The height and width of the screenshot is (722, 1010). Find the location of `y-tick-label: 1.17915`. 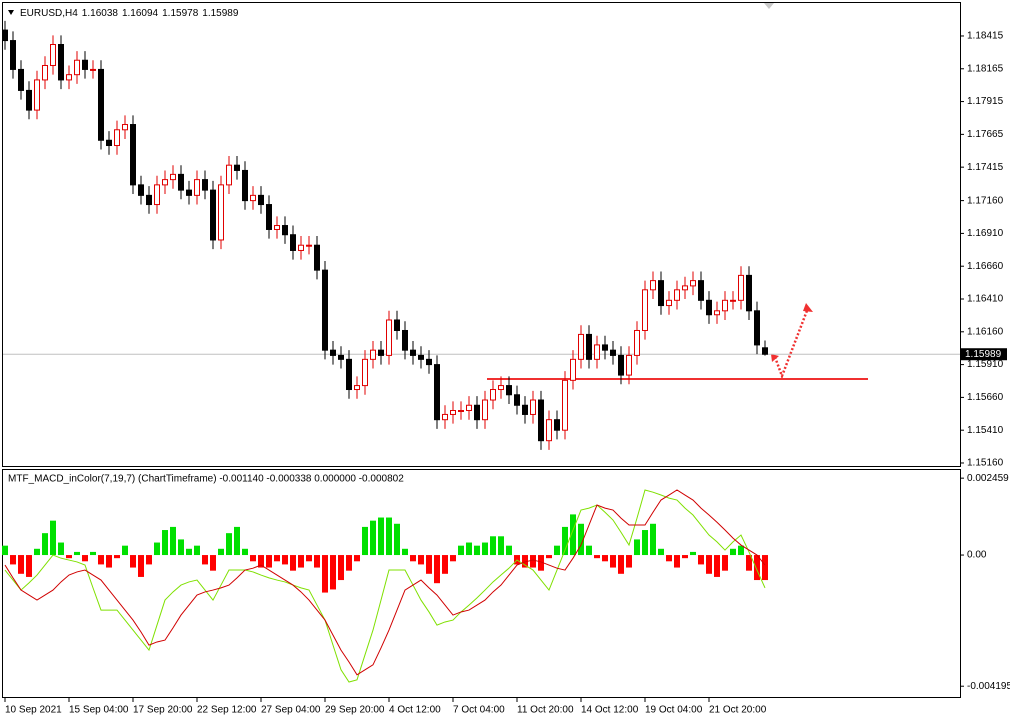

y-tick-label: 1.17915 is located at coordinates (985, 101).